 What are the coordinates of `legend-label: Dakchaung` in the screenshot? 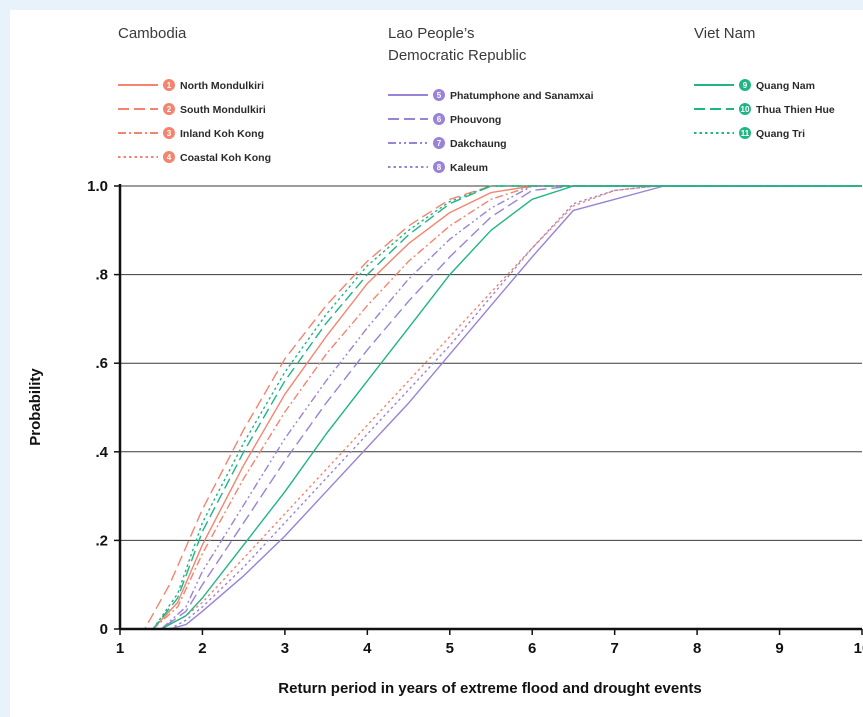 It's located at (478, 144).